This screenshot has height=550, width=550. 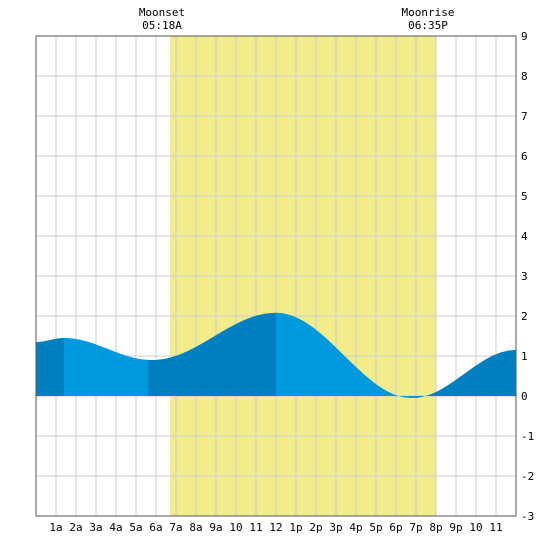 What do you see at coordinates (55, 527) in the screenshot?
I see `x-tick-label: 1a` at bounding box center [55, 527].